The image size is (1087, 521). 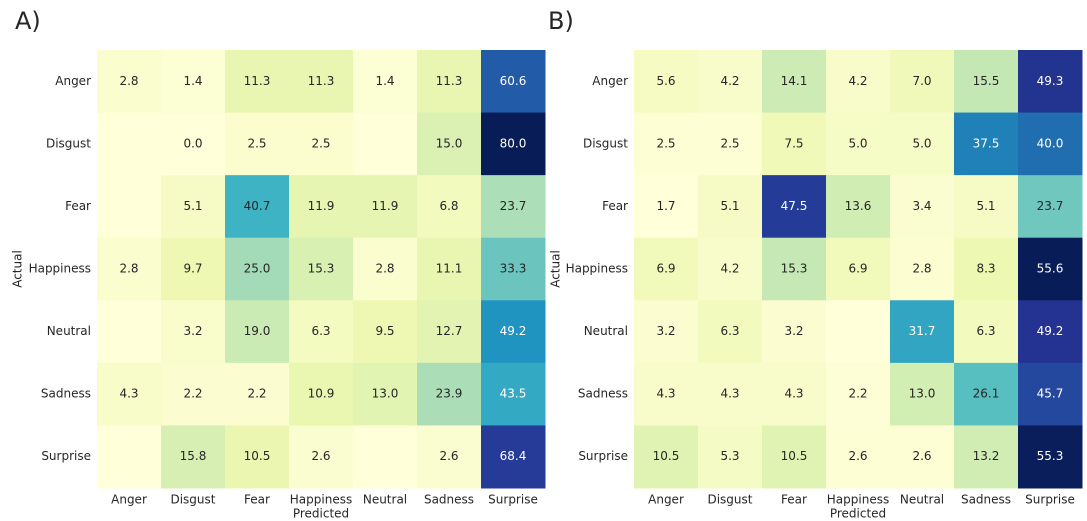 I want to click on cell-label: 1.7, so click(x=665, y=206).